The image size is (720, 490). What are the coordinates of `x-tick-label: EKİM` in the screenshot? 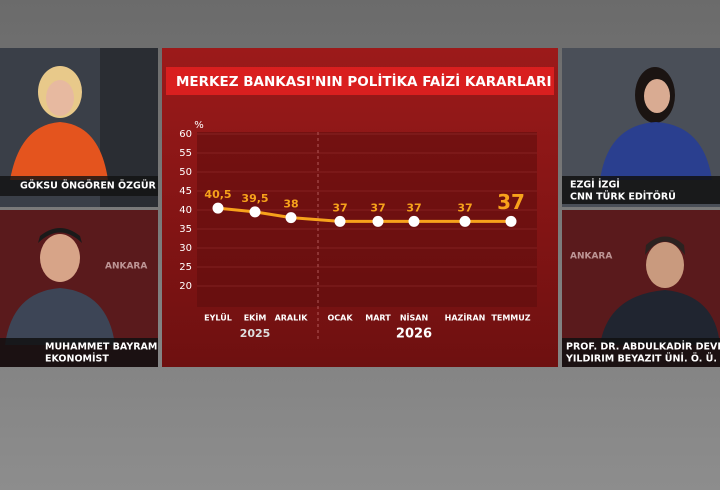 It's located at (255, 318).